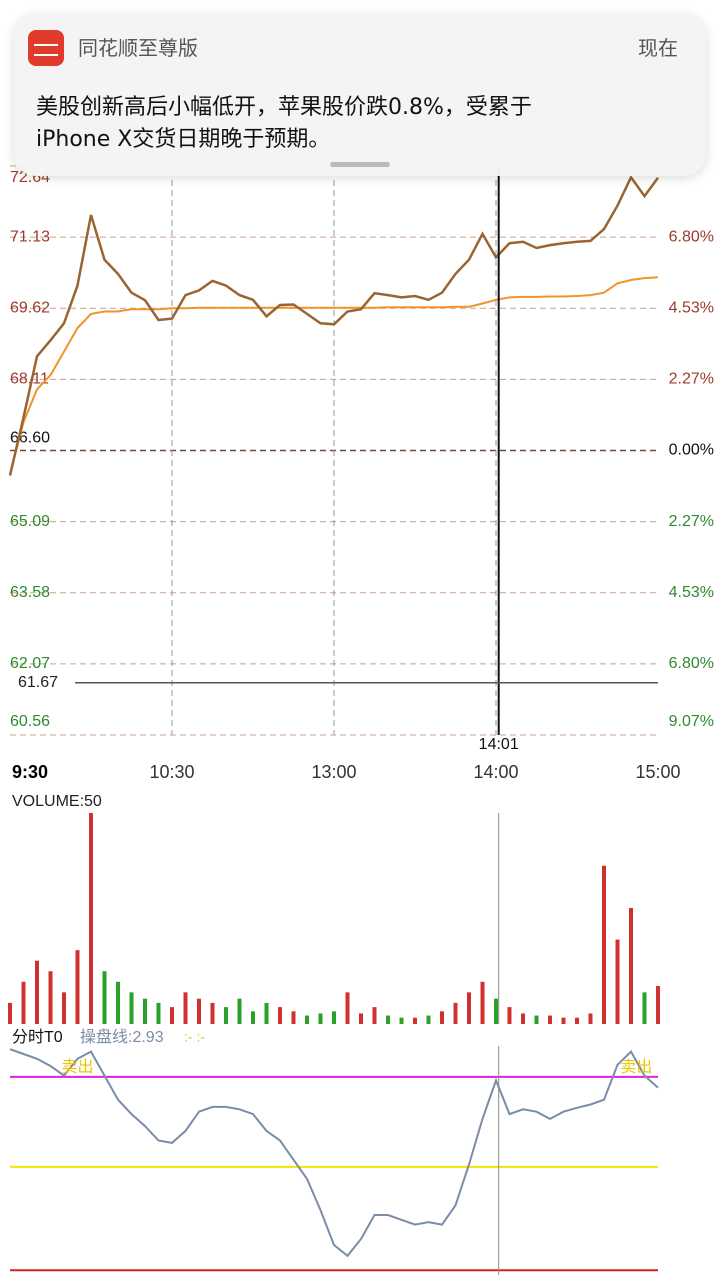 The height and width of the screenshot is (1280, 720). What do you see at coordinates (495, 772) in the screenshot?
I see `x-tick-label: 14:00` at bounding box center [495, 772].